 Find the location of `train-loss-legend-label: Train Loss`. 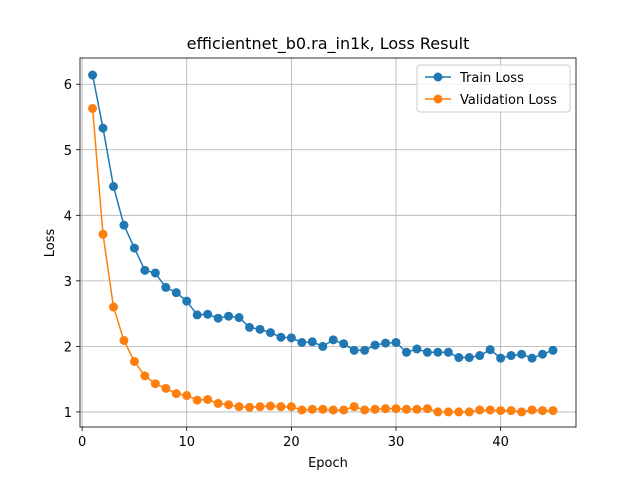

train-loss-legend-label: Train Loss is located at coordinates (491, 78).